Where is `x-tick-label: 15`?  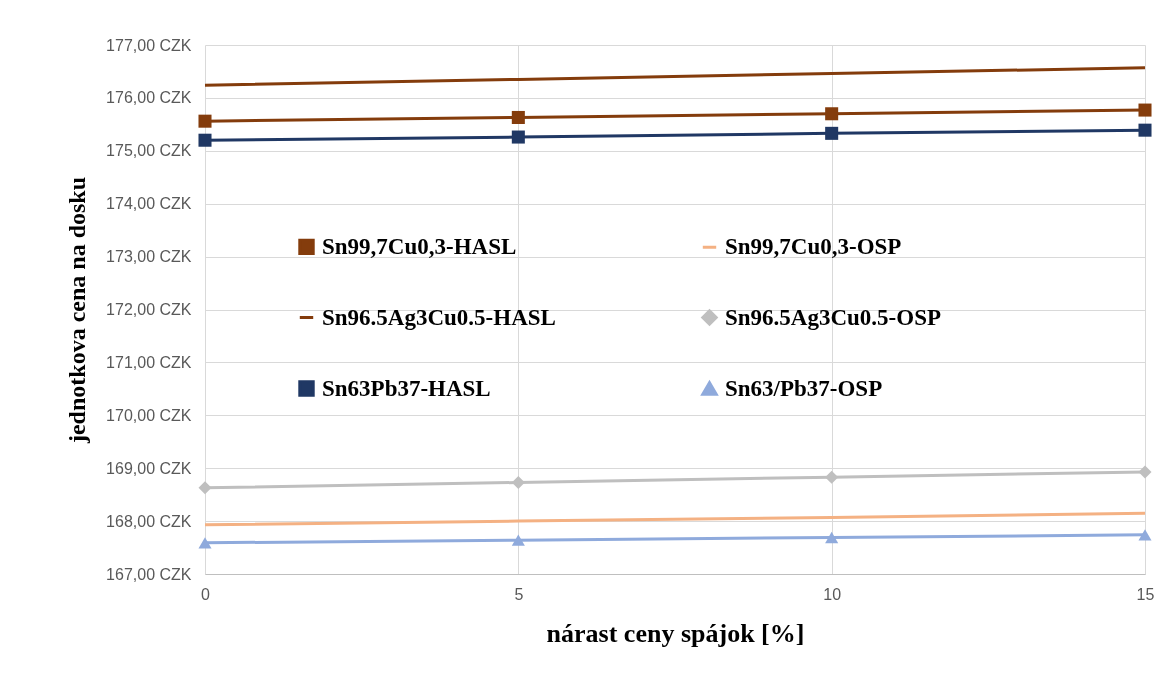 x-tick-label: 15 is located at coordinates (1145, 594).